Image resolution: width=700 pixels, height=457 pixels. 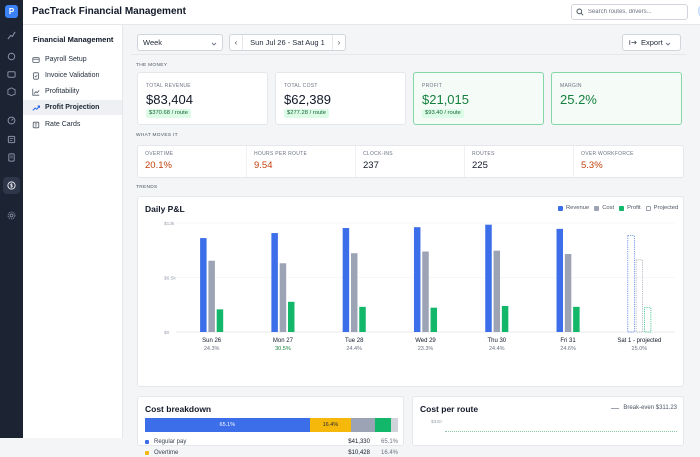 I want to click on sidebar-section-title: Financial Management, so click(x=73, y=39).